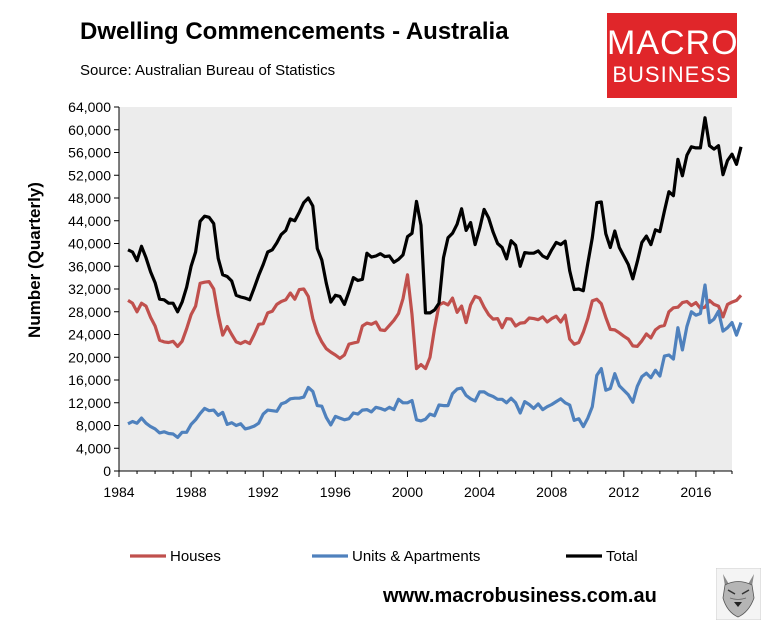 The image size is (770, 626). I want to click on x-tick-label: 1992, so click(263, 492).